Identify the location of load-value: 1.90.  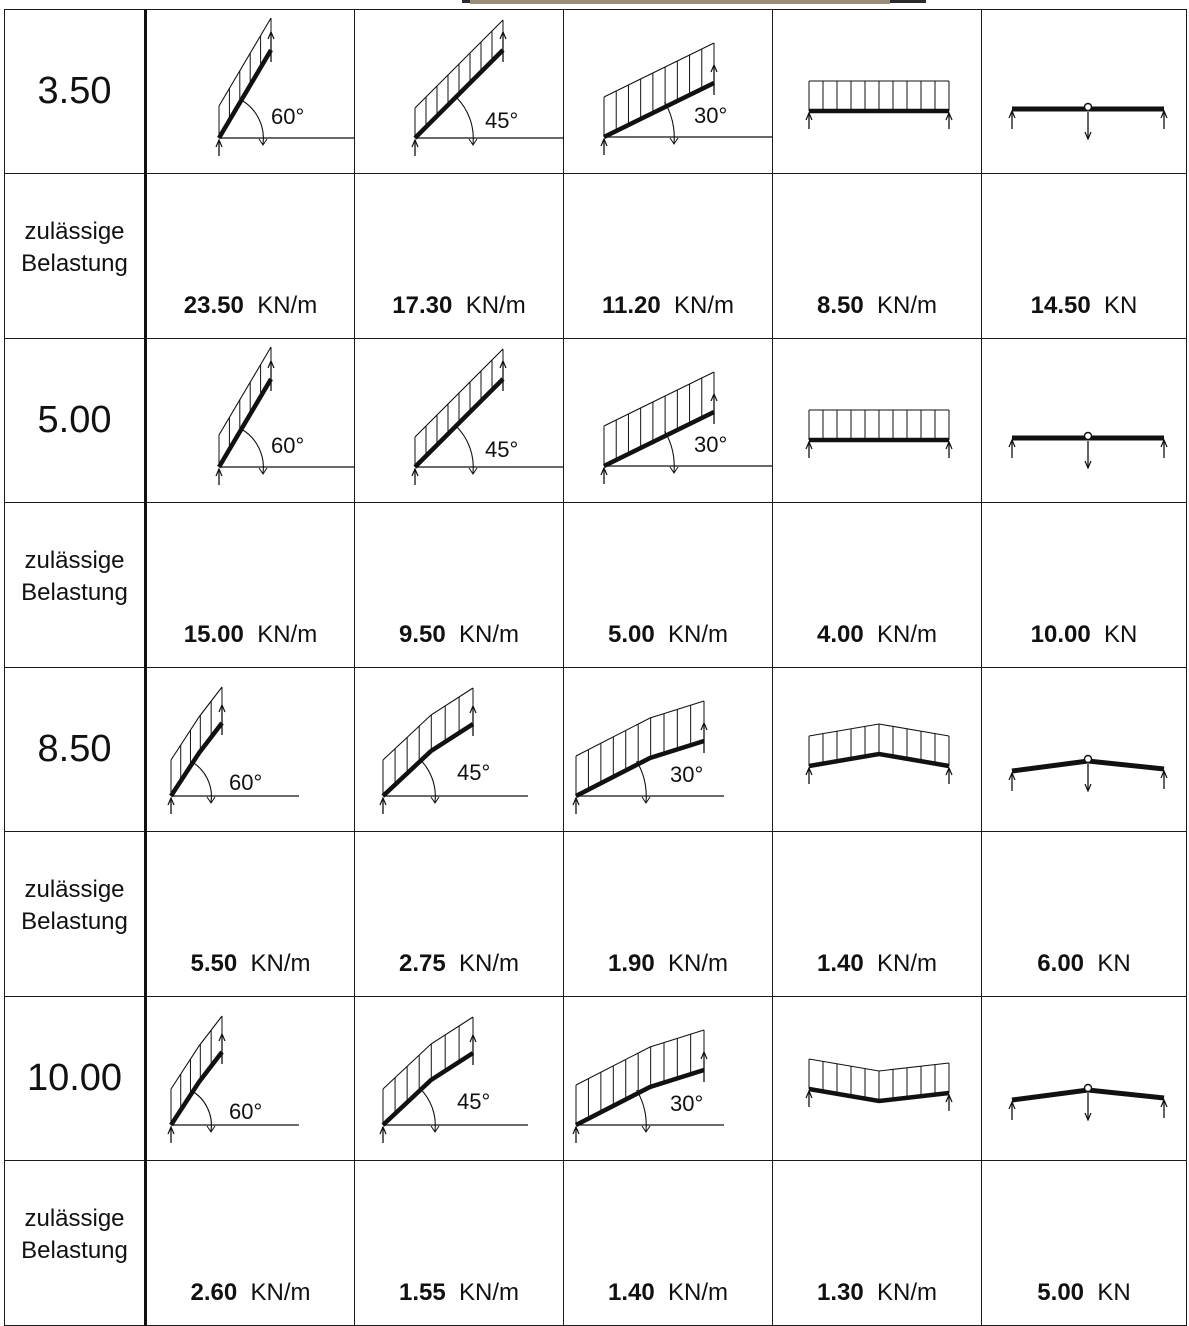
(631, 963).